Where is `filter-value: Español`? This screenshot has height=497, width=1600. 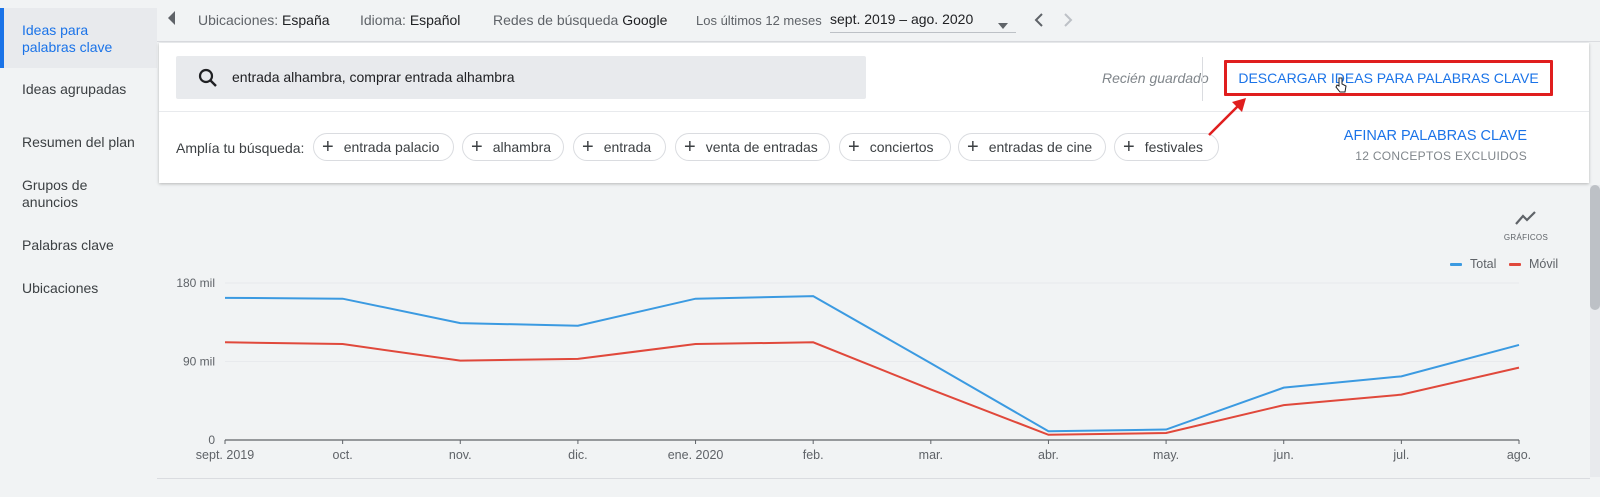 filter-value: Español is located at coordinates (435, 20).